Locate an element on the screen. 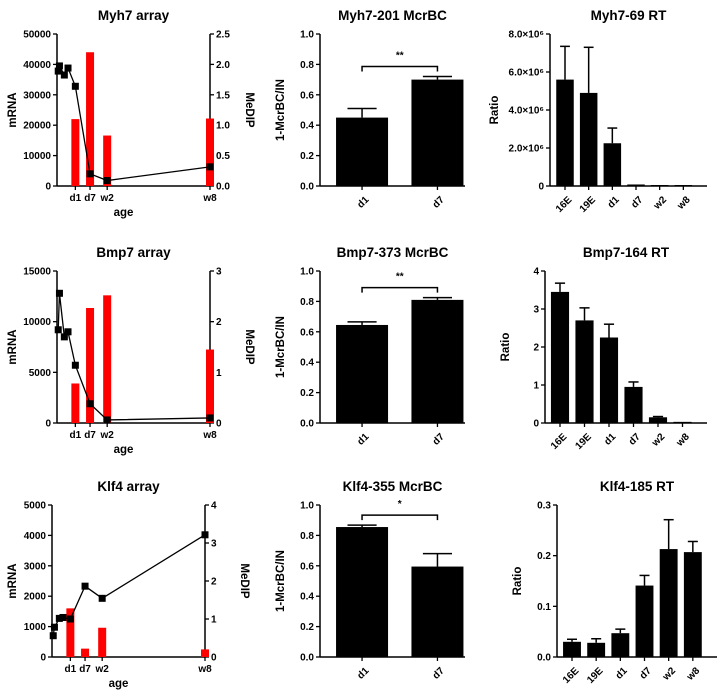  significance-bracket is located at coordinates (400, 68).